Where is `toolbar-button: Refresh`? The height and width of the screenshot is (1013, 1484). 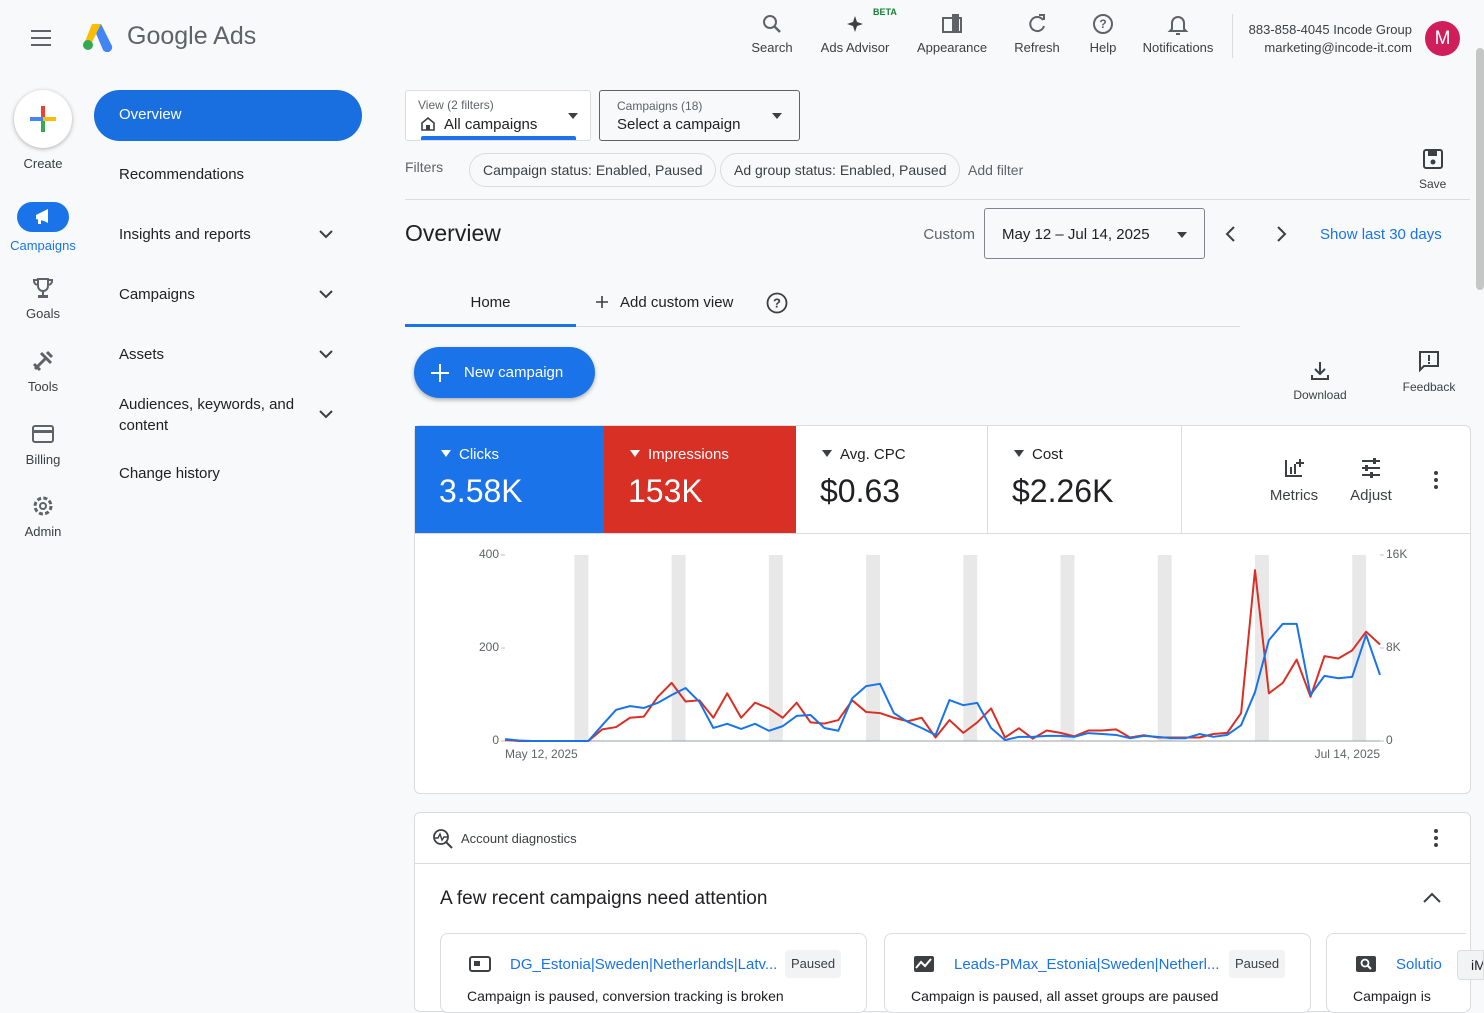 toolbar-button: Refresh is located at coordinates (1037, 31).